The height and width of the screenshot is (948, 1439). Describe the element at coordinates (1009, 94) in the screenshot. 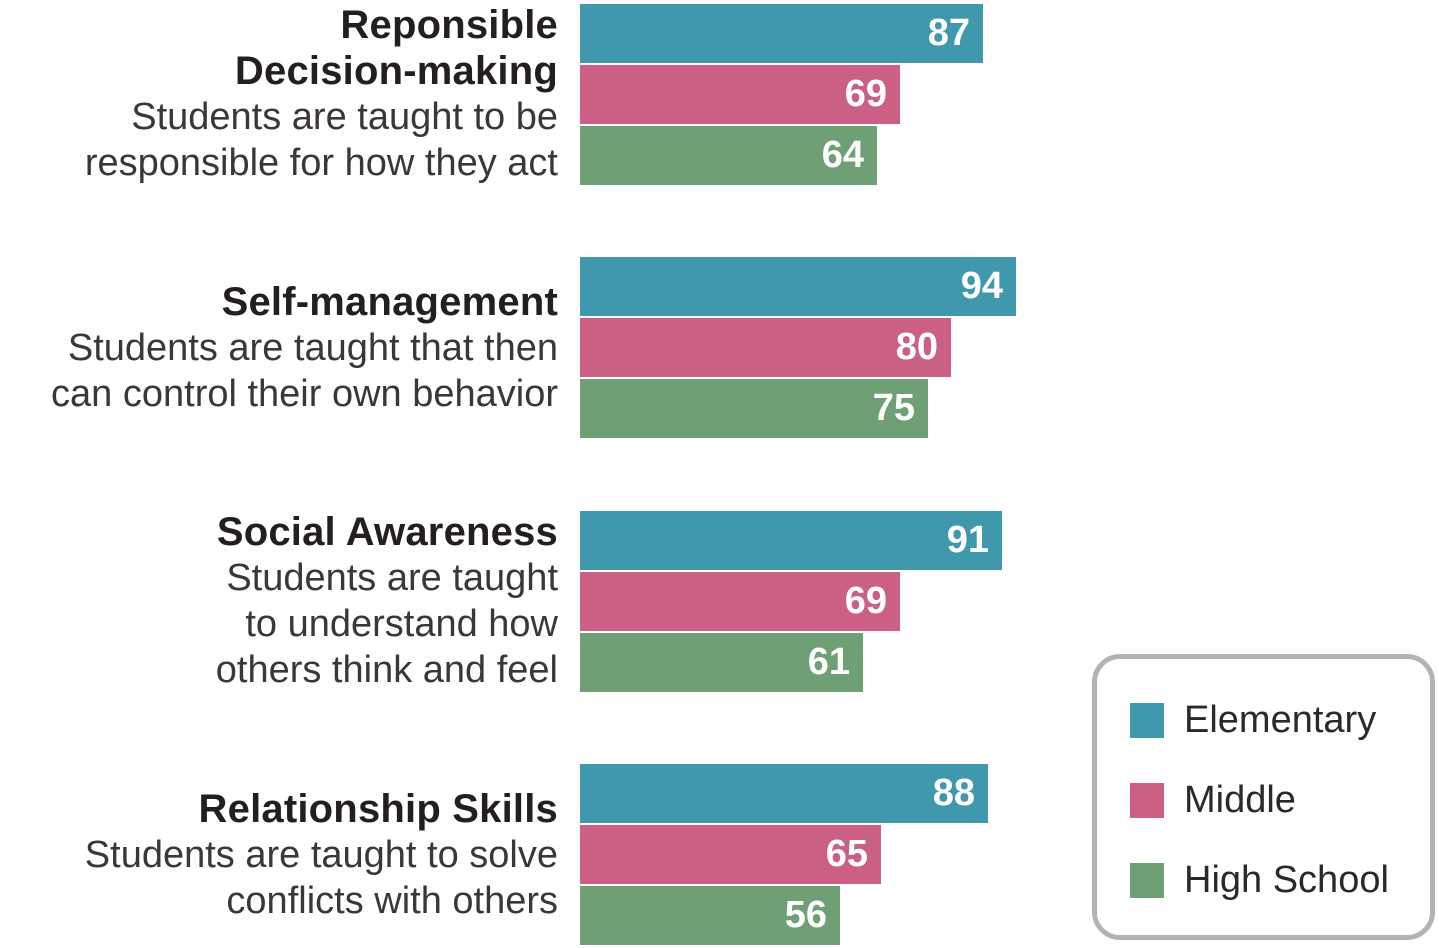

I see `bar-group: 87 69 64` at that location.